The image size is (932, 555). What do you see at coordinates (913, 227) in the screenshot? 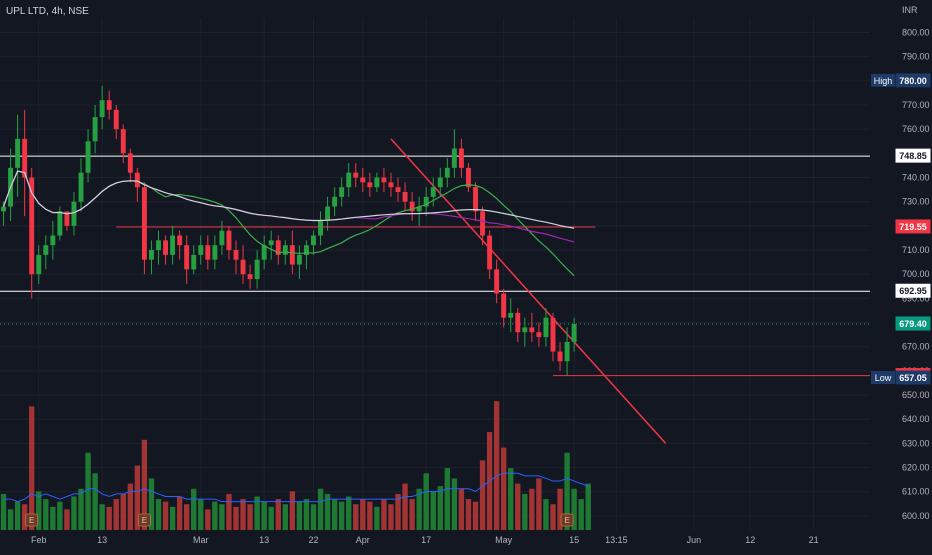
I see `price-tag-value: 719.55` at bounding box center [913, 227].